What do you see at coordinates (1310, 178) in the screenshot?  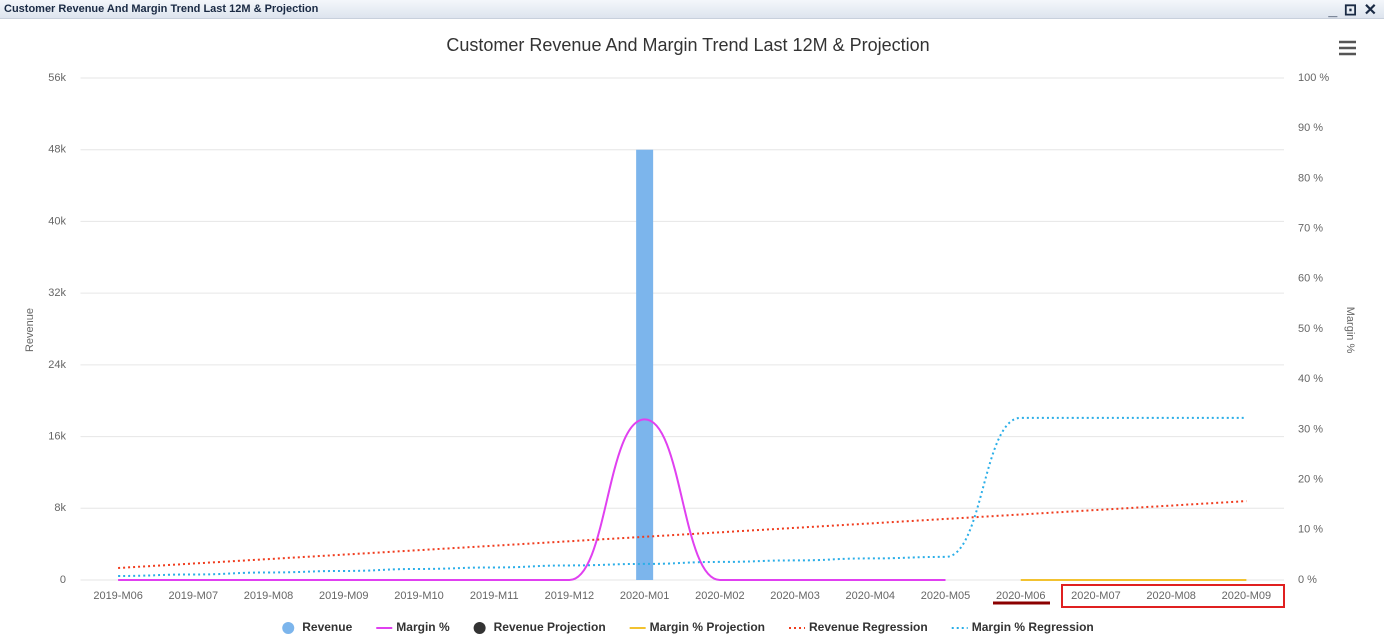 I see `y2-tick-label: 80 %` at bounding box center [1310, 178].